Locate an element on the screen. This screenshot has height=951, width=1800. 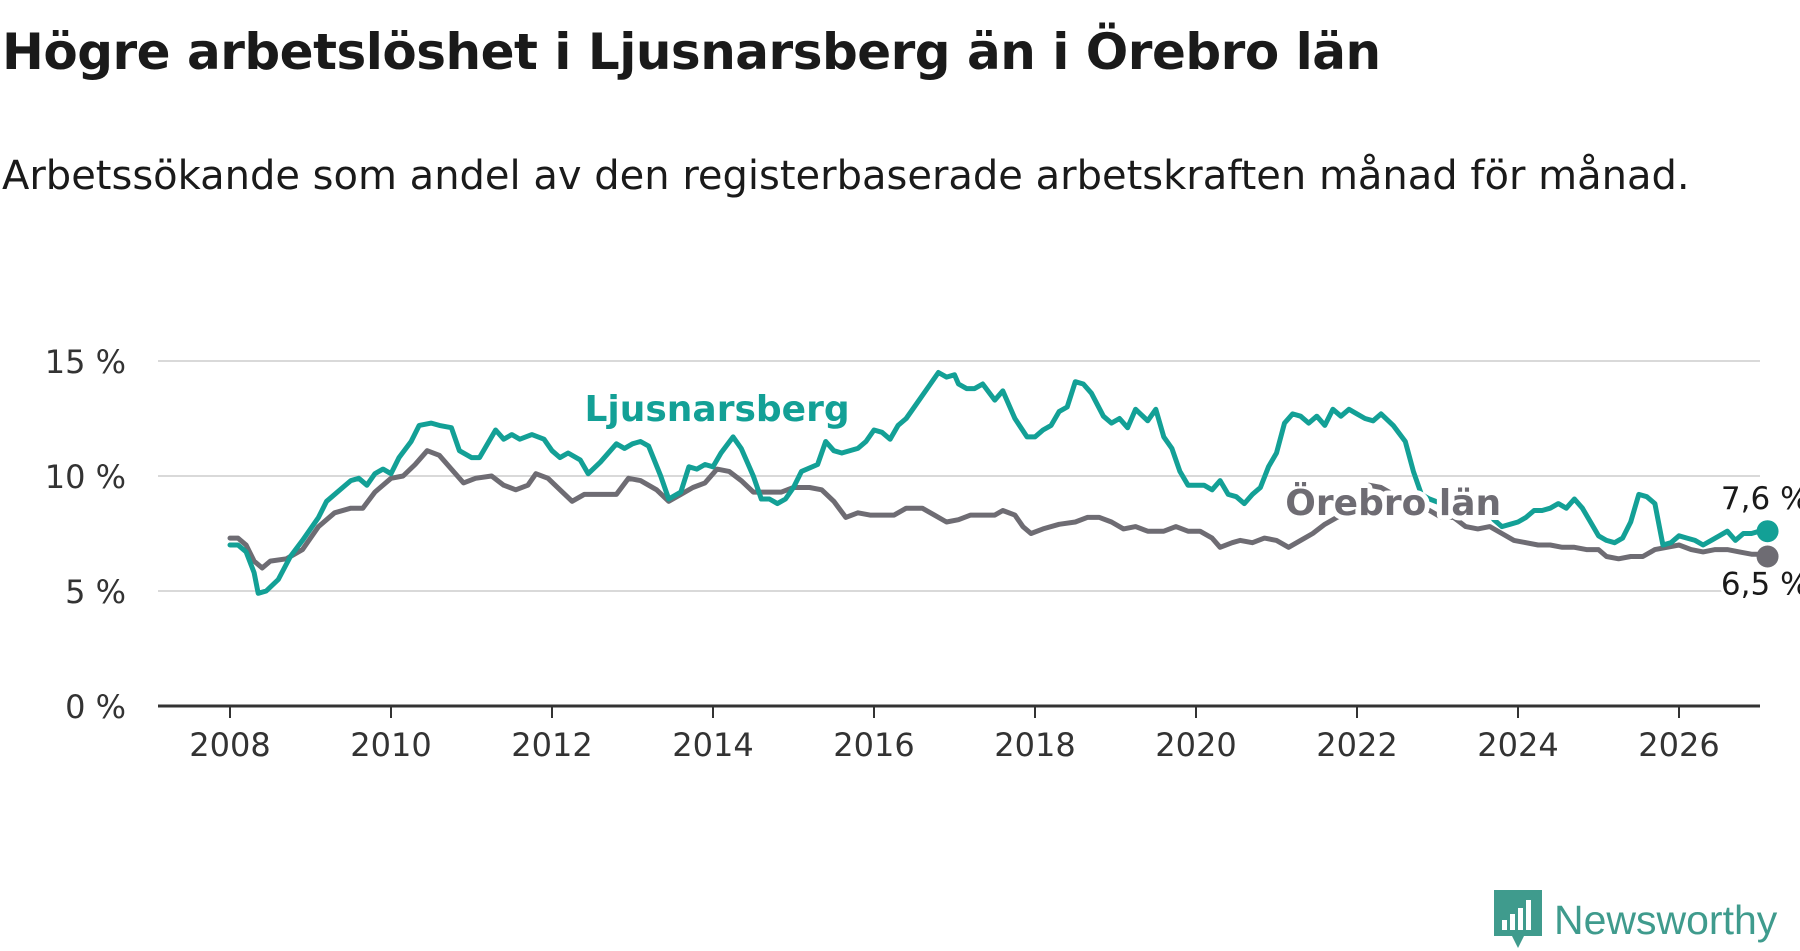
x-tick-label: 2016 is located at coordinates (873, 745).